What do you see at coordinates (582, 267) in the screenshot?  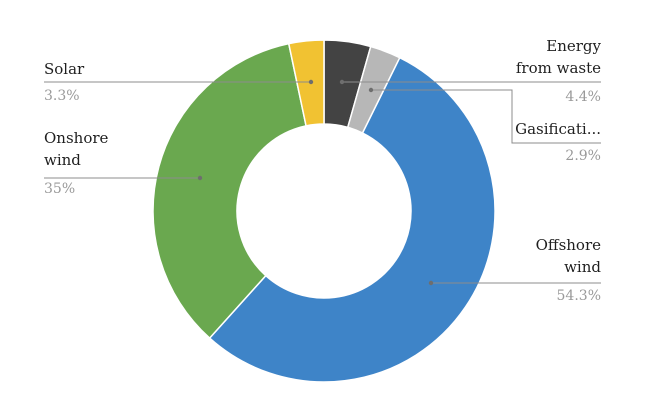 I see `category-label-offshore-wind: wind` at bounding box center [582, 267].